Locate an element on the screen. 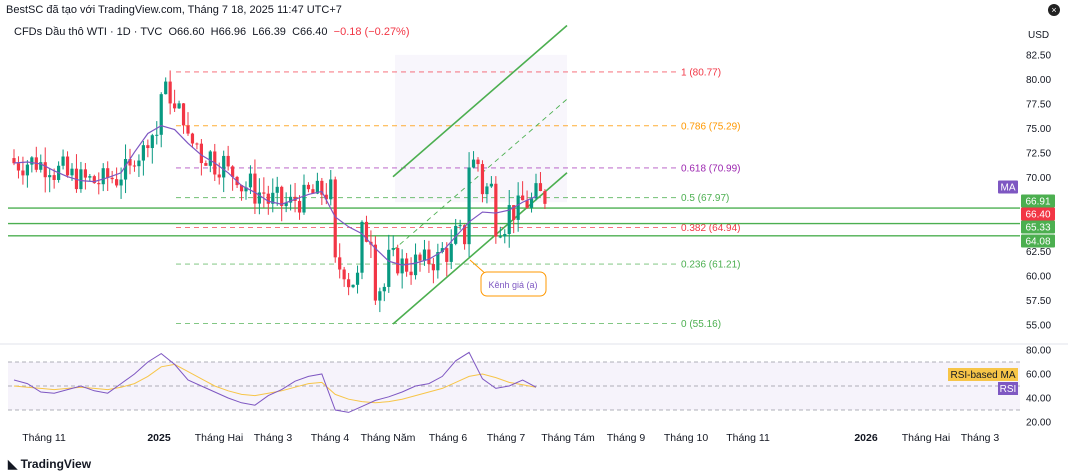 This screenshot has height=475, width=1068. rsi-y-tick-label: 40.00 is located at coordinates (1038, 399).